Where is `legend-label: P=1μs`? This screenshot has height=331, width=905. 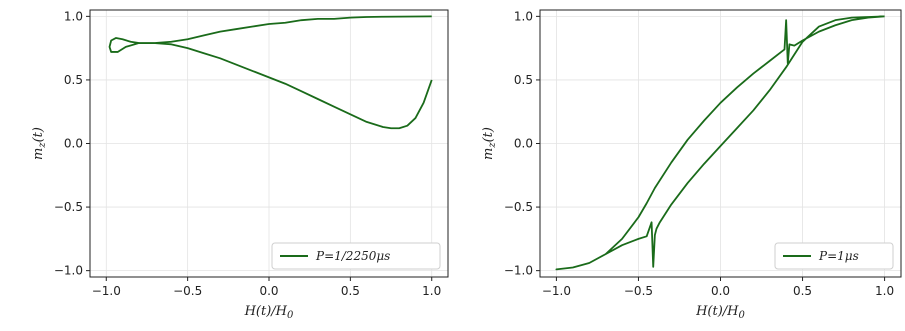
legend-label: P=1μs is located at coordinates (838, 256).